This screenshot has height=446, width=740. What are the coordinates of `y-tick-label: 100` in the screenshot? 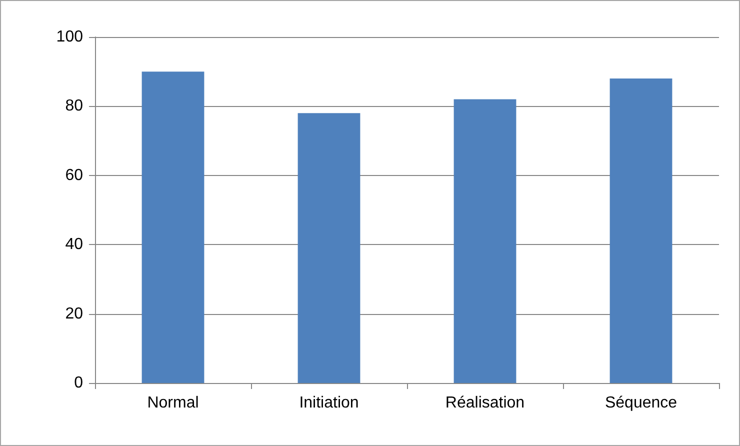 It's located at (70, 37).